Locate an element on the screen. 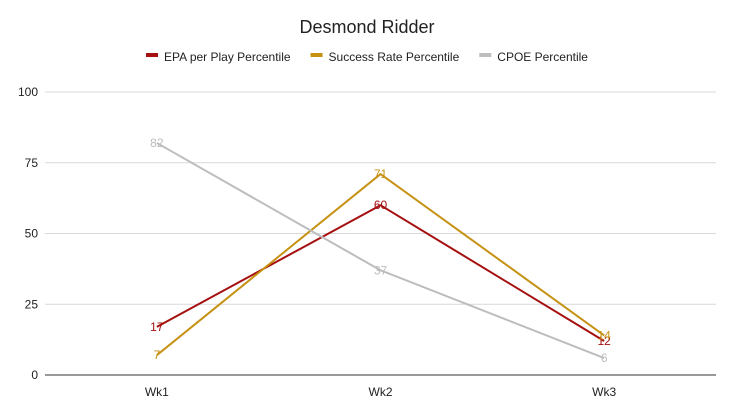 This screenshot has width=735, height=416. legend-label: EPA per Play Percentile is located at coordinates (227, 57).